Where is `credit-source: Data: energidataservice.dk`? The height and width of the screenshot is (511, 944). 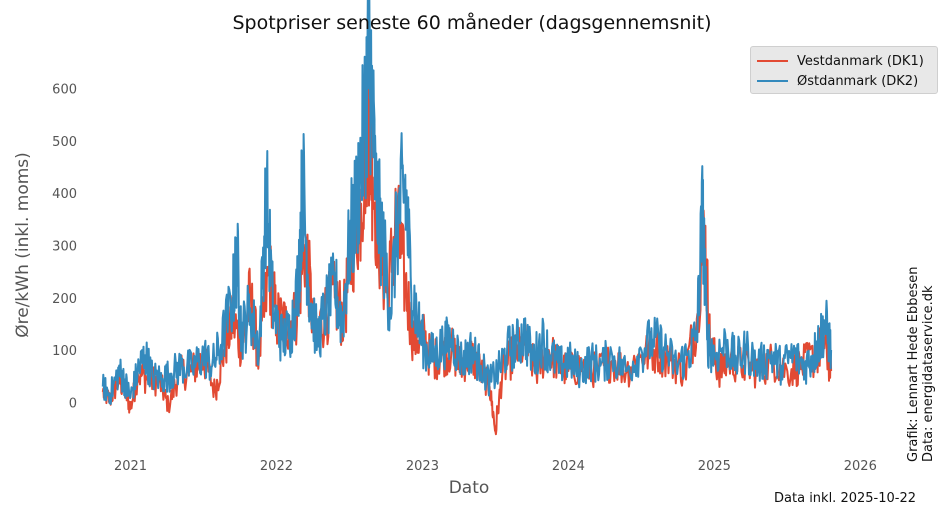
credit-source: Data: energidataservice.dk is located at coordinates (928, 373).